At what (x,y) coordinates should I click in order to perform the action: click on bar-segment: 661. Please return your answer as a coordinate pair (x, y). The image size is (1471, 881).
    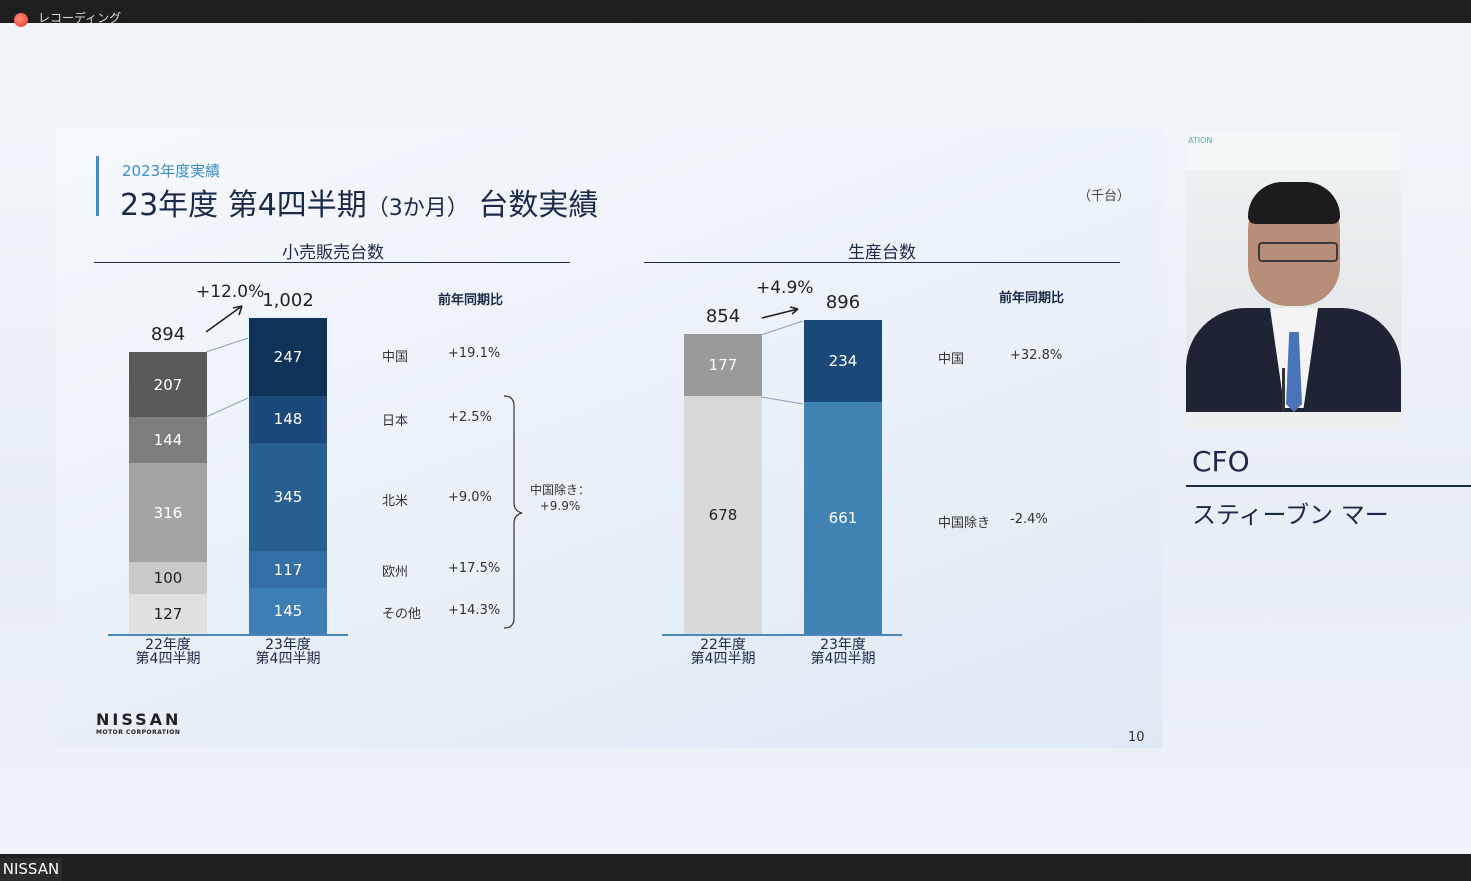
    Looking at the image, I should click on (843, 518).